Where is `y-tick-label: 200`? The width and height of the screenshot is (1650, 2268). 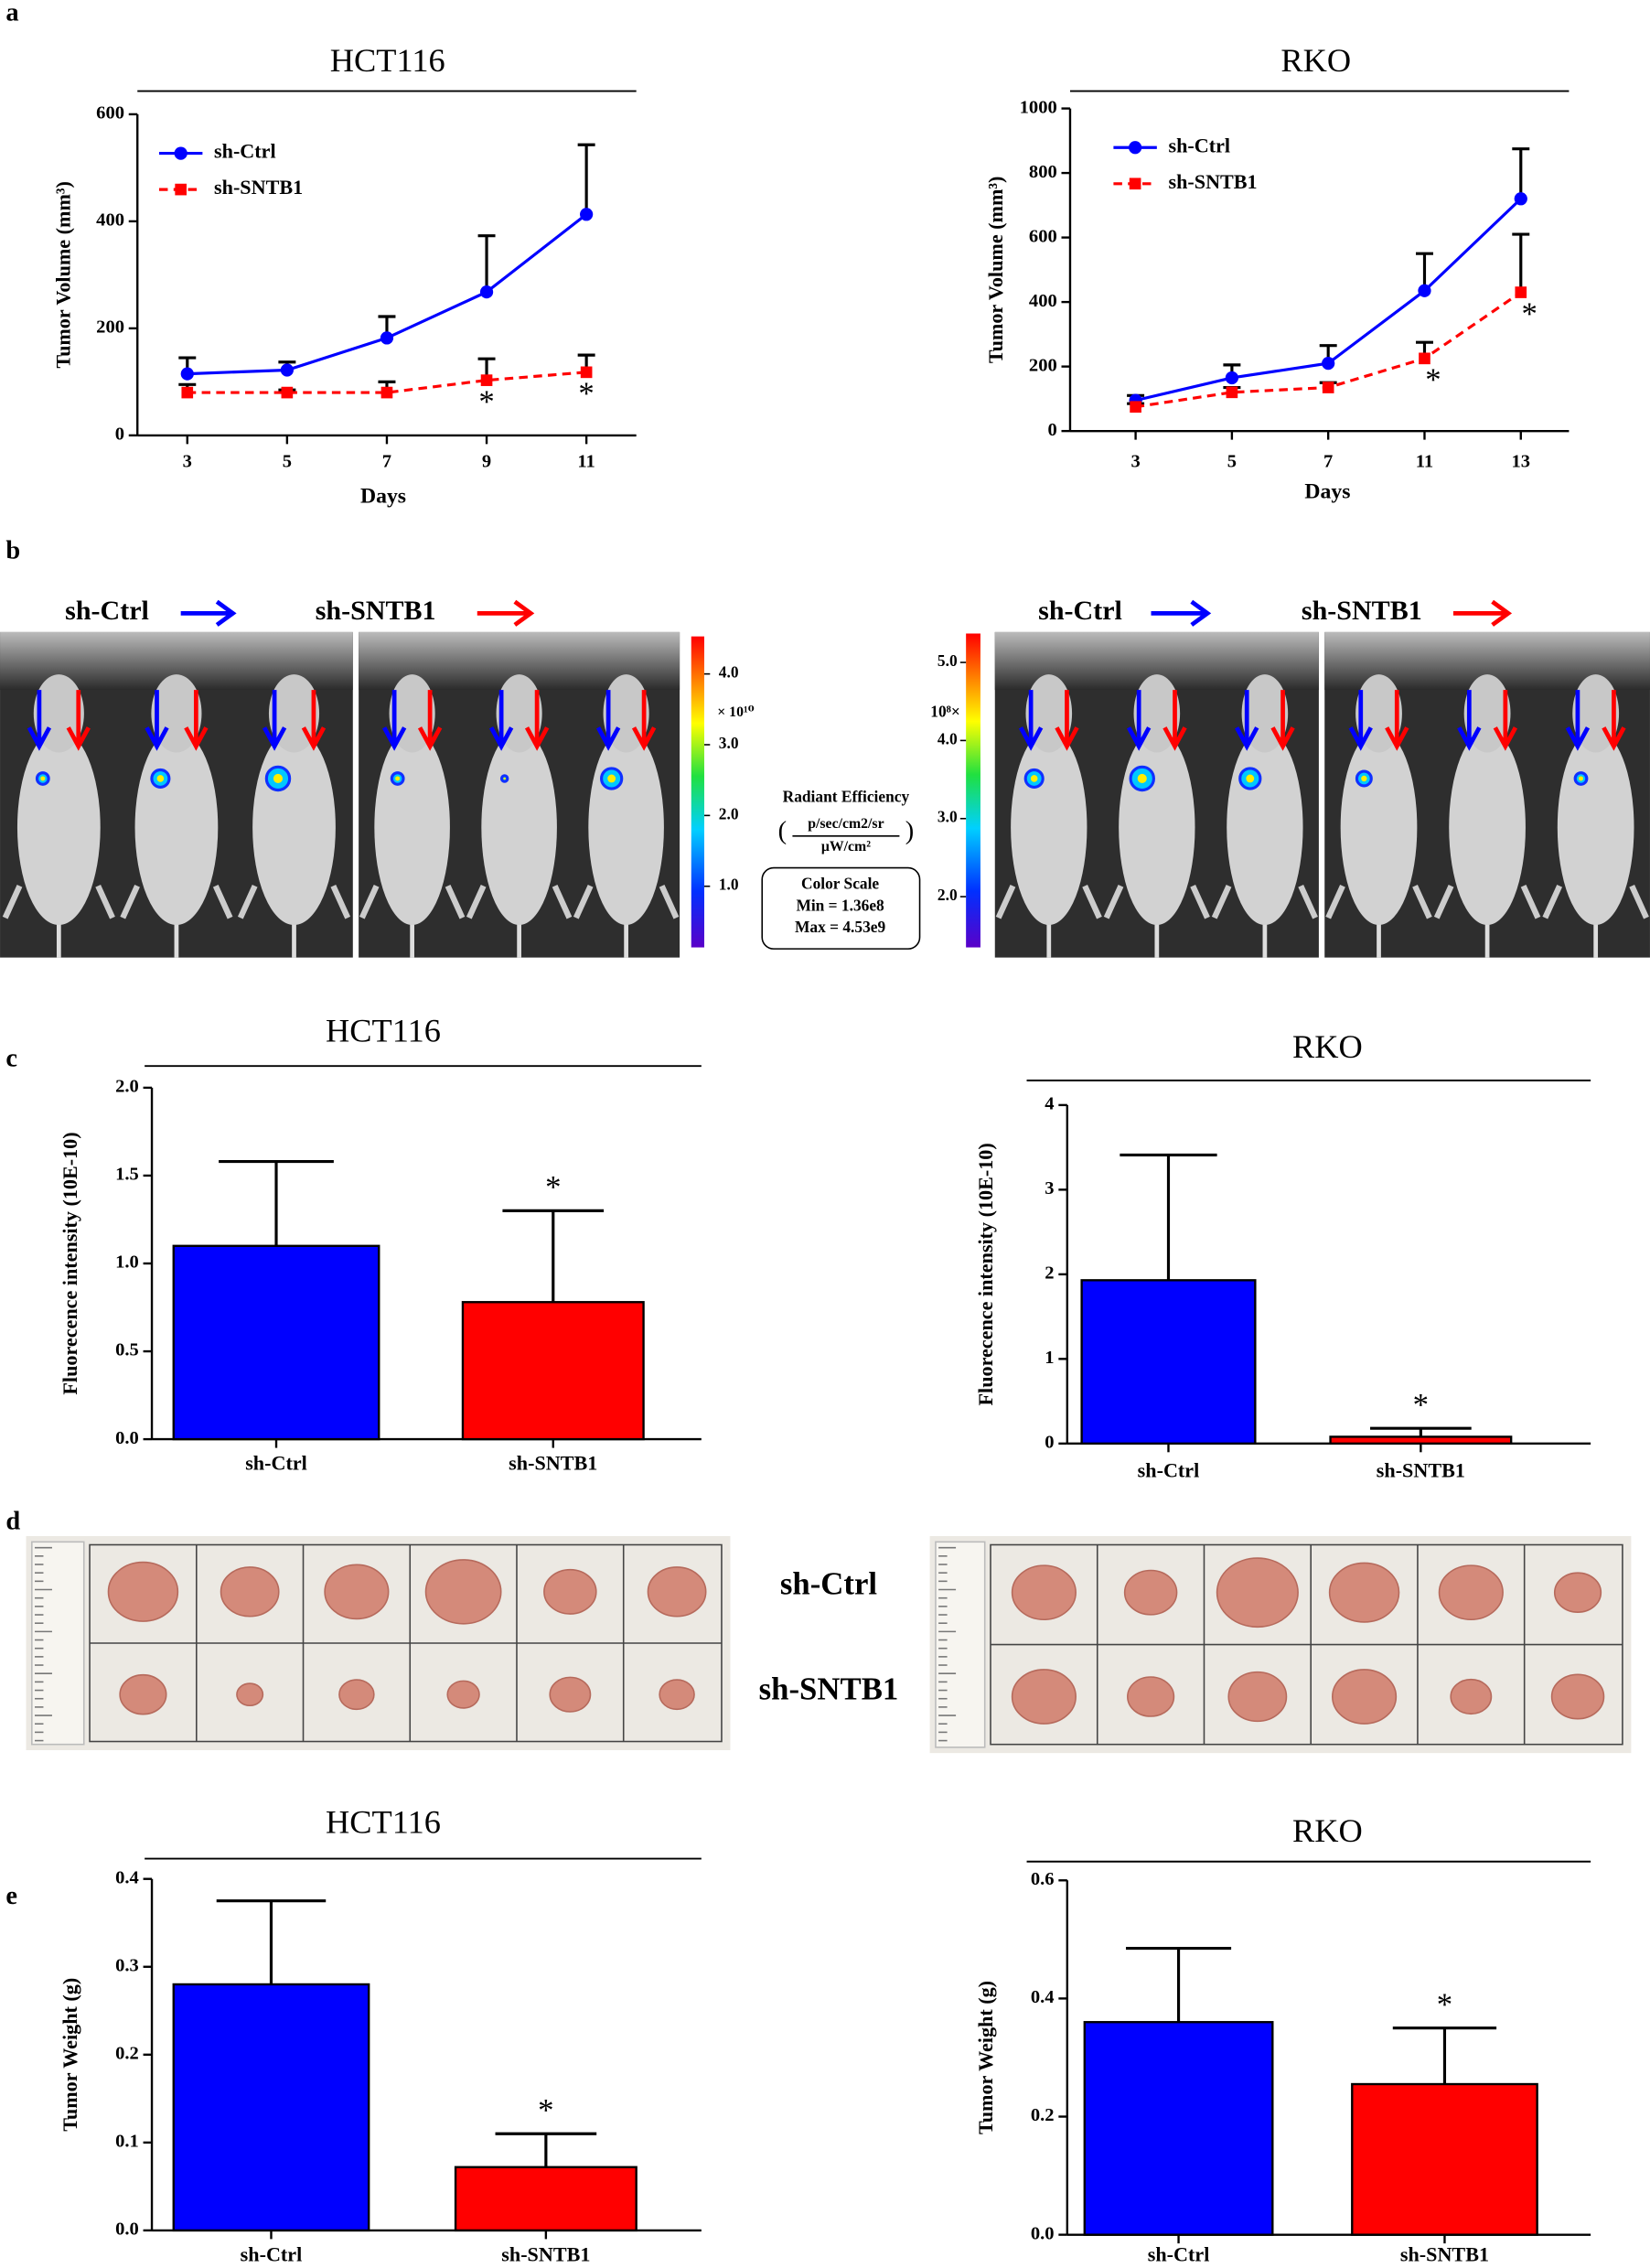 y-tick-label: 200 is located at coordinates (1043, 365).